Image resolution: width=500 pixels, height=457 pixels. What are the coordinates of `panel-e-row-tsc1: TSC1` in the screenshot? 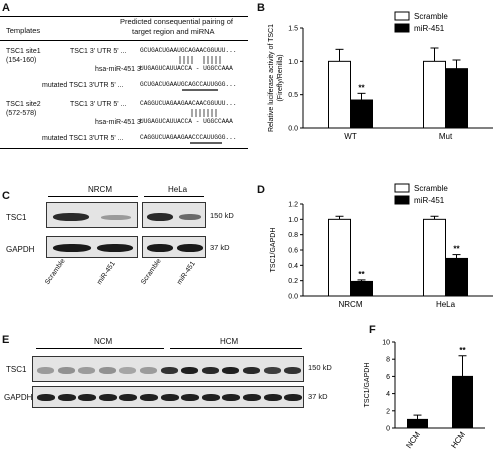 It's located at (16, 369).